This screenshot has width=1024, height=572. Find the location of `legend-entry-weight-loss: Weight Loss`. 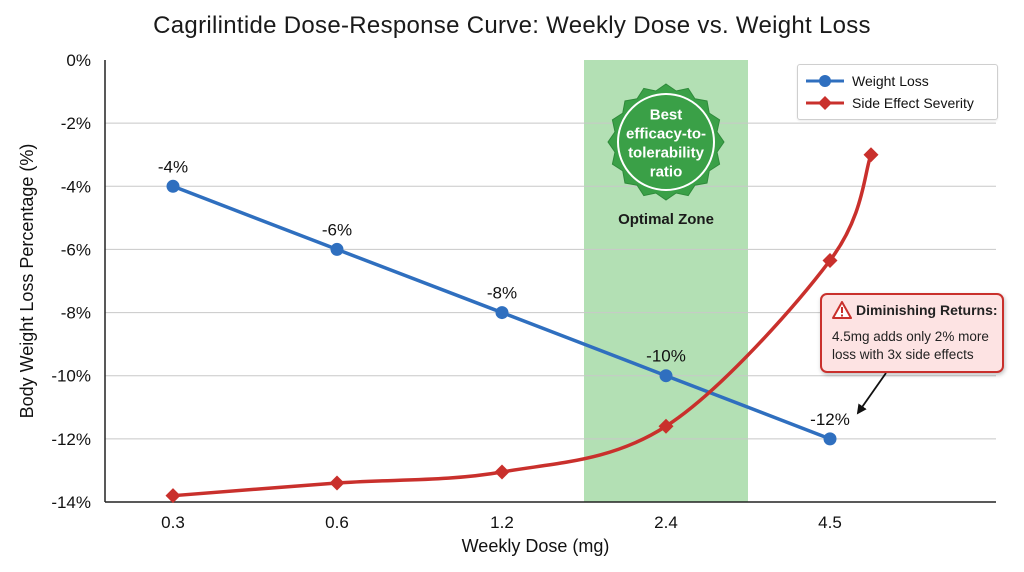

legend-entry-weight-loss: Weight Loss is located at coordinates (866, 81).